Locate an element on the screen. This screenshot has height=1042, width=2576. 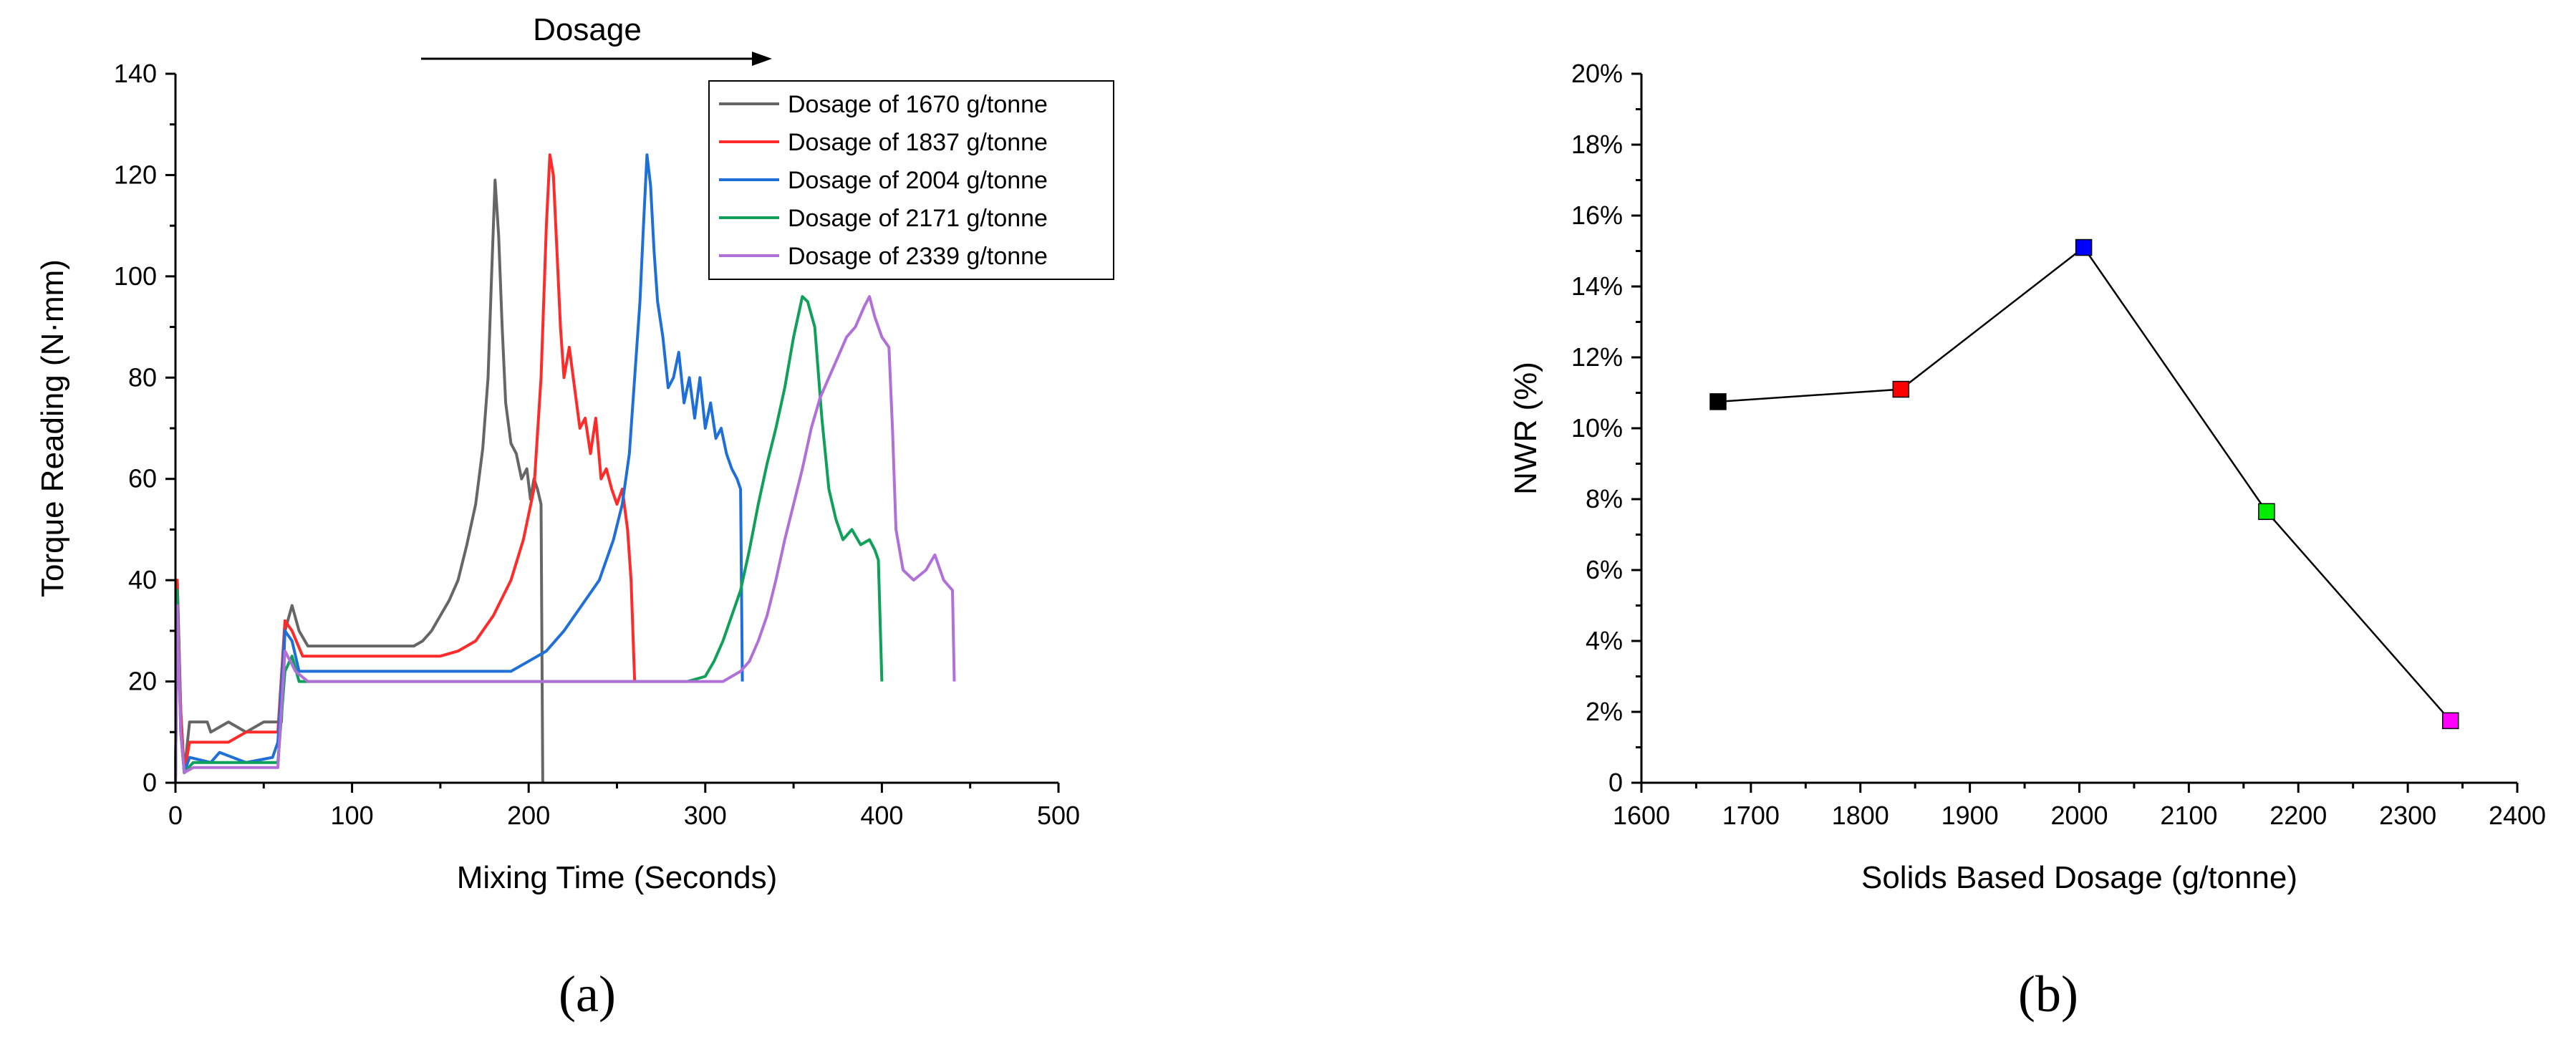
nwr-y-tick-label: 4% is located at coordinates (1604, 640).